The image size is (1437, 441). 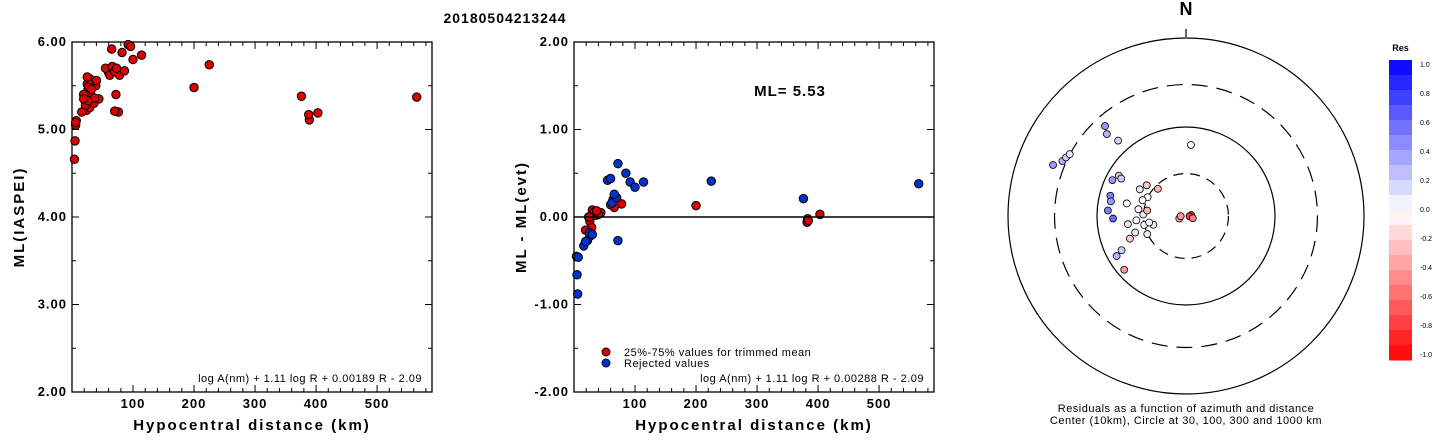 I want to click on y-tick-label: -2.00, so click(x=551, y=391).